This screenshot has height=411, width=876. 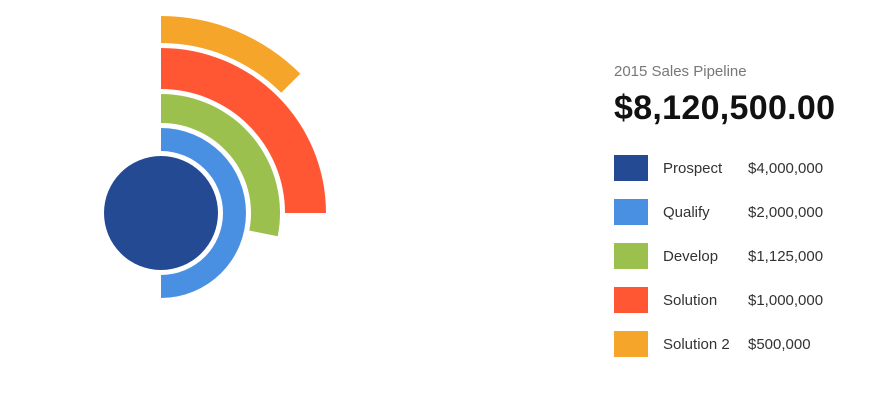 I want to click on ring-qualify, so click(x=203, y=213).